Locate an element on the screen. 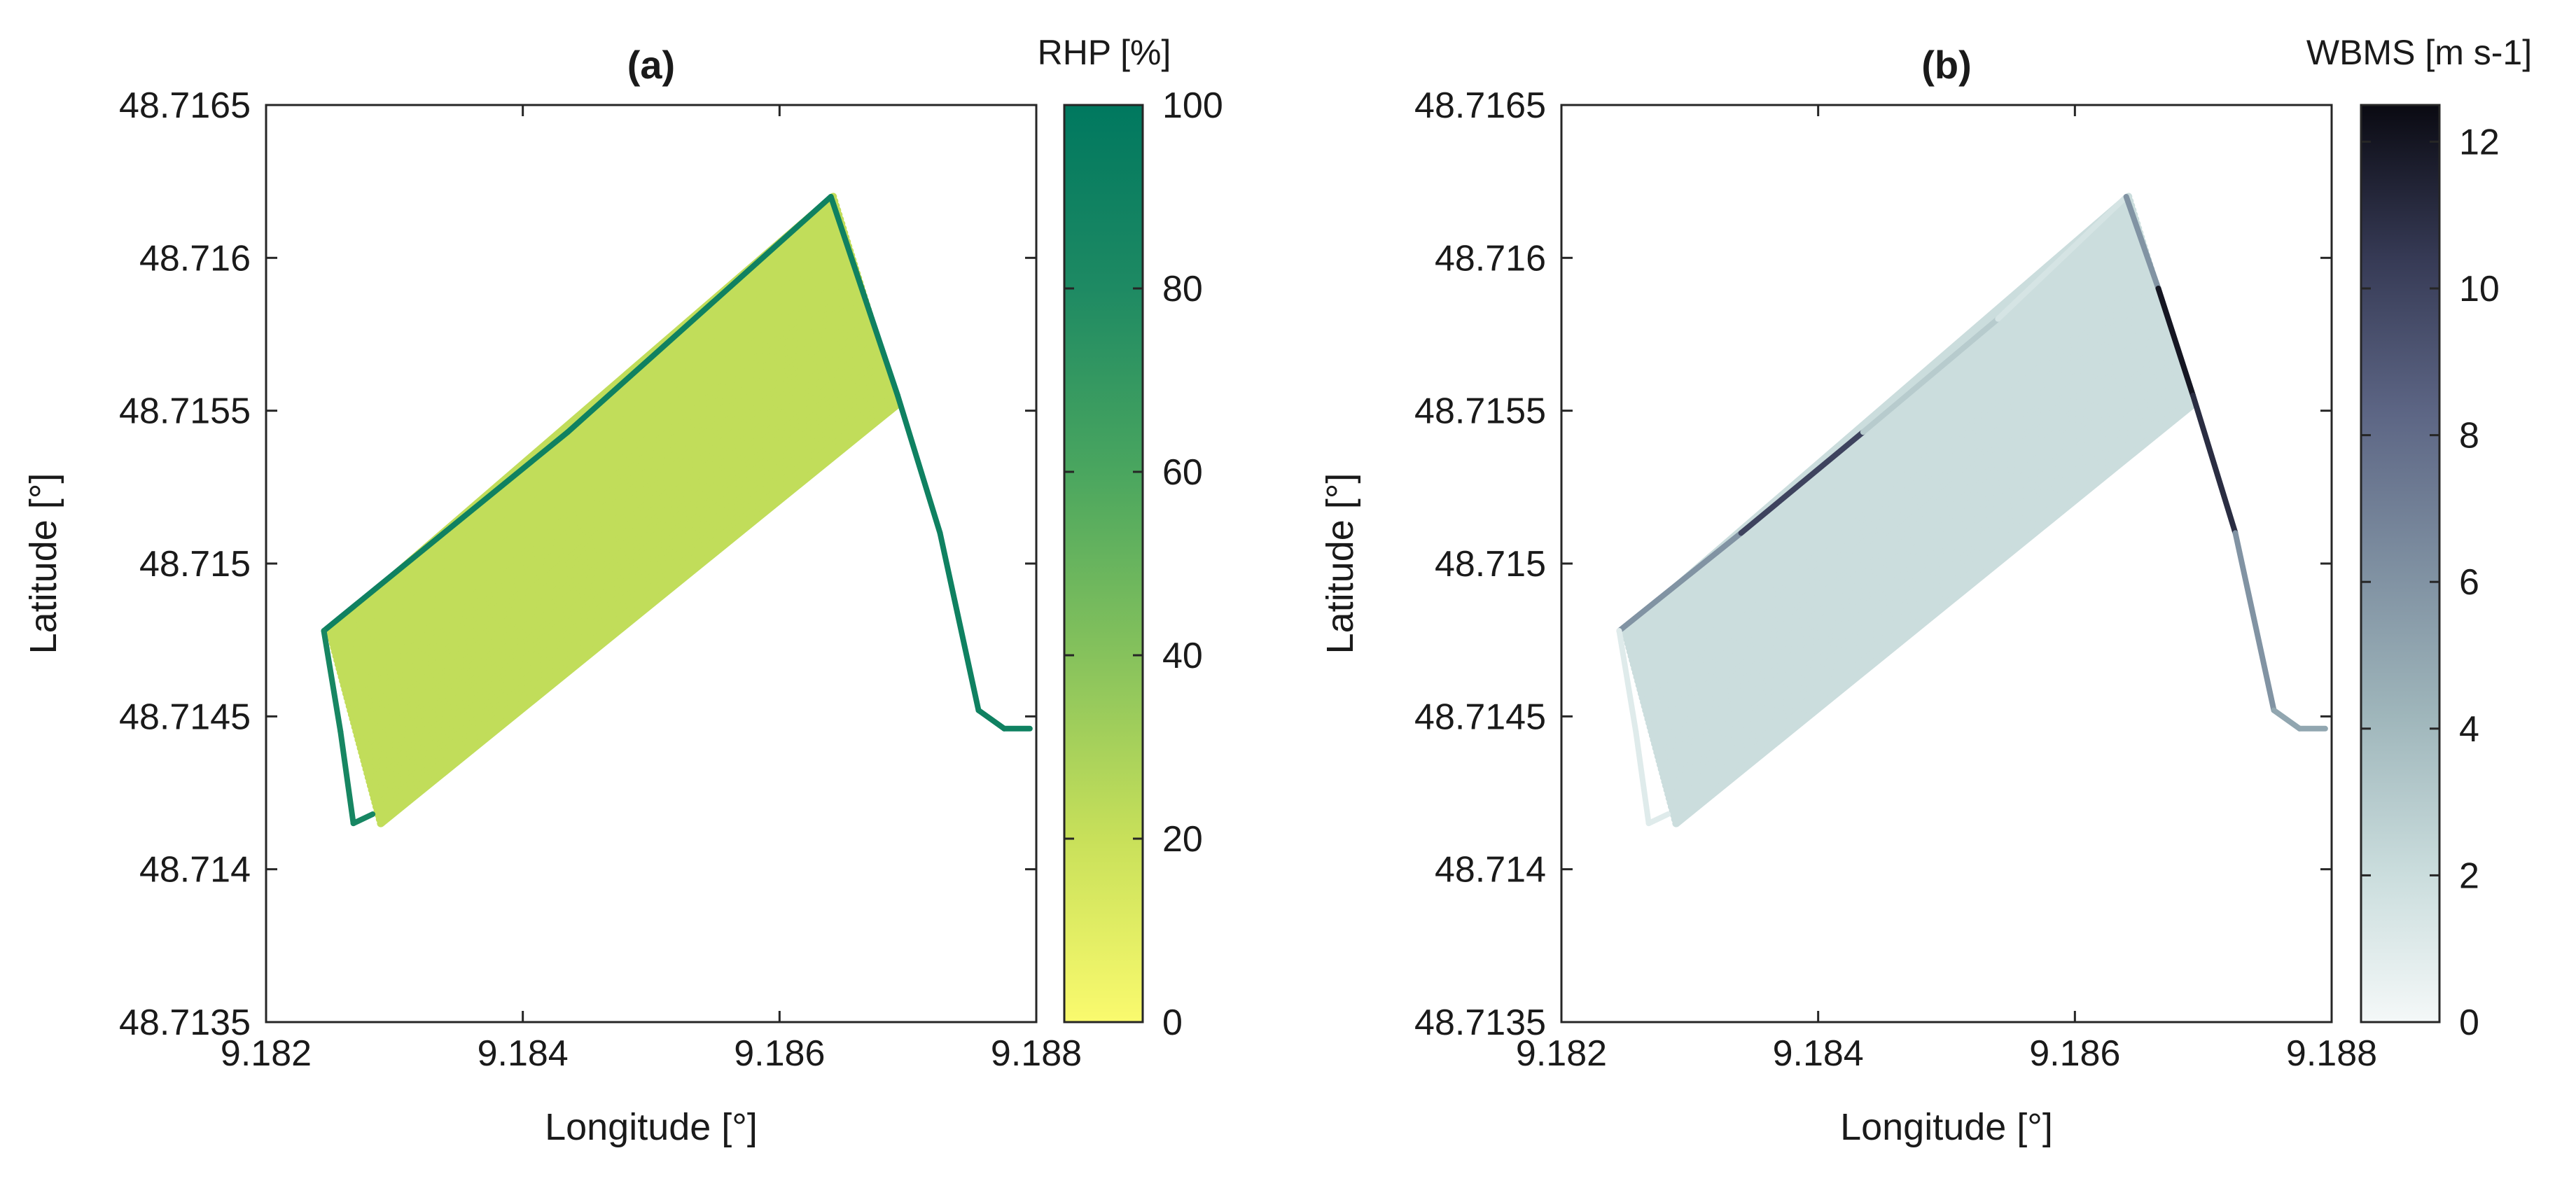 This screenshot has height=1181, width=2576. x-tick-label-a-1: 9.184 is located at coordinates (523, 1053).